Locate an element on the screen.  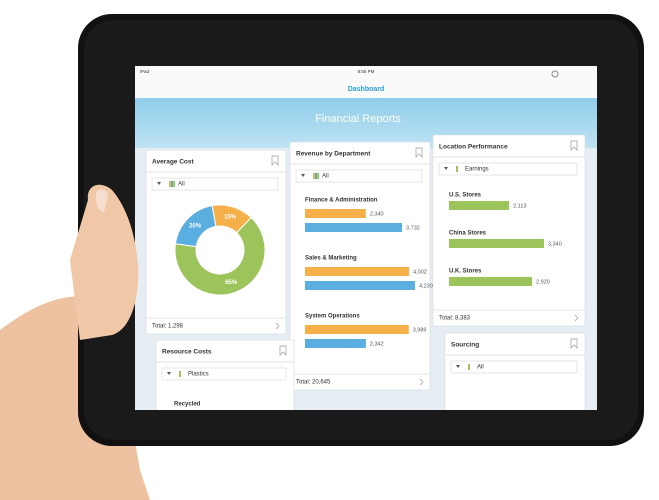
filter-label: Plastics is located at coordinates (198, 375).